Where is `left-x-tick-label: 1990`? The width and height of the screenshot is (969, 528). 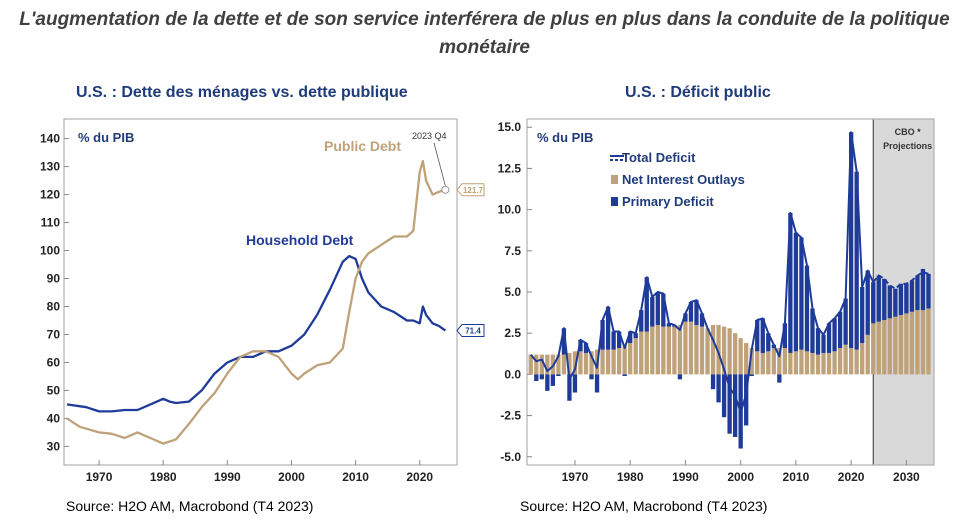 left-x-tick-label: 1990 is located at coordinates (227, 477).